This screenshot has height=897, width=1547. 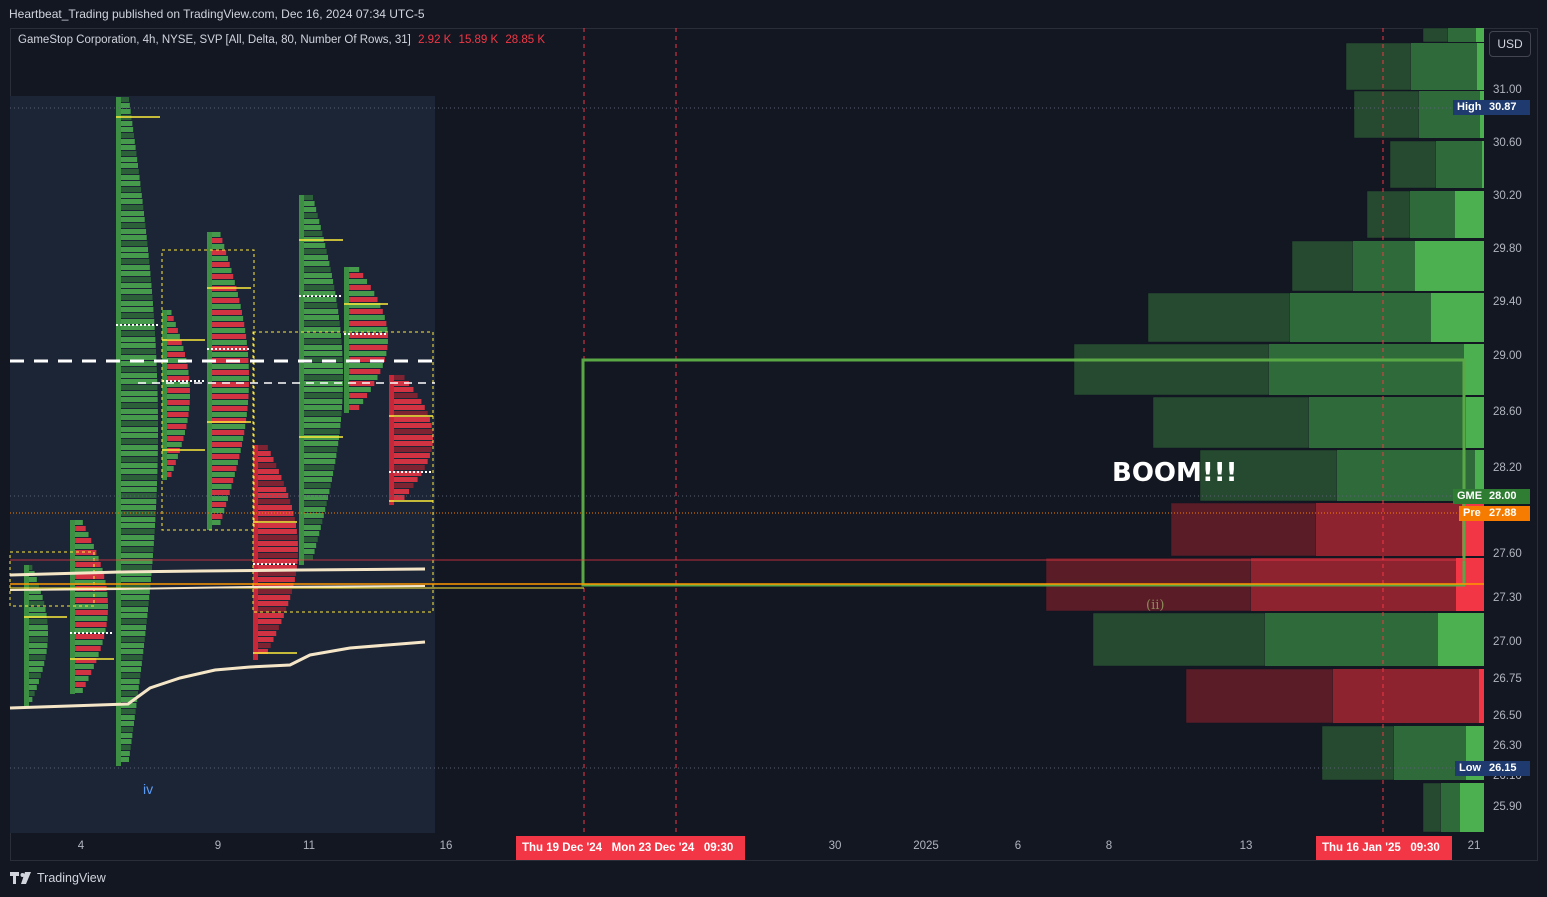 I want to click on time-label: 30, so click(x=835, y=846).